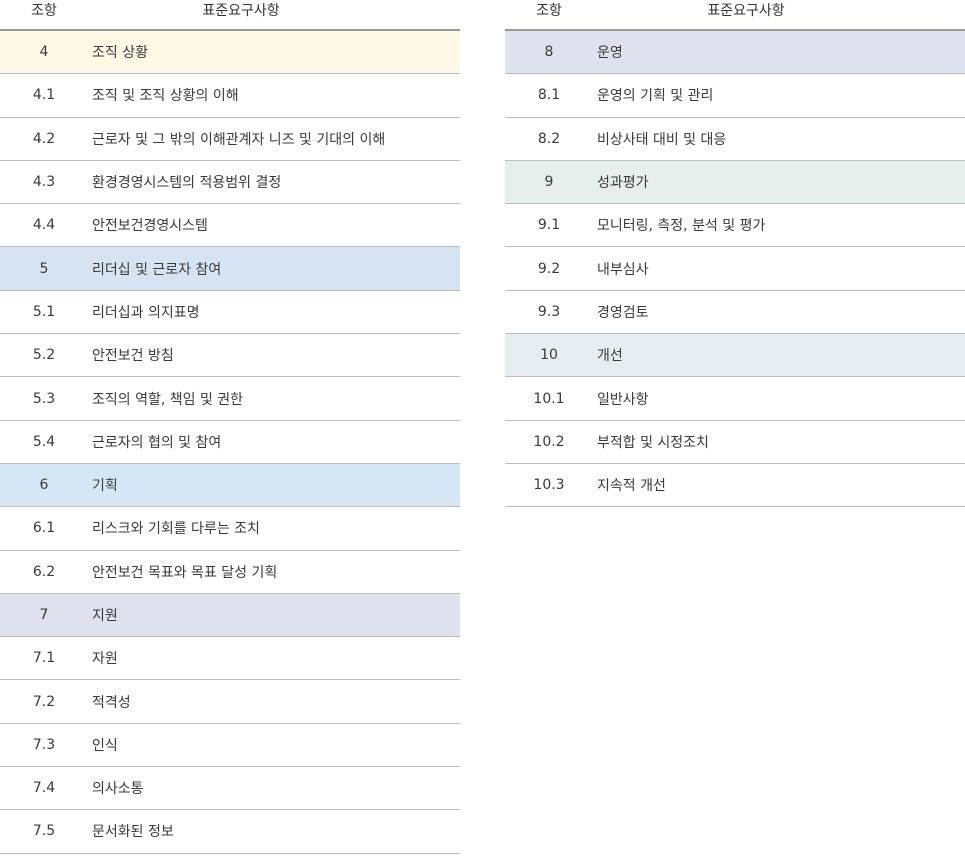  Describe the element at coordinates (779, 268) in the screenshot. I see `requirement-text: 내부심사` at that location.